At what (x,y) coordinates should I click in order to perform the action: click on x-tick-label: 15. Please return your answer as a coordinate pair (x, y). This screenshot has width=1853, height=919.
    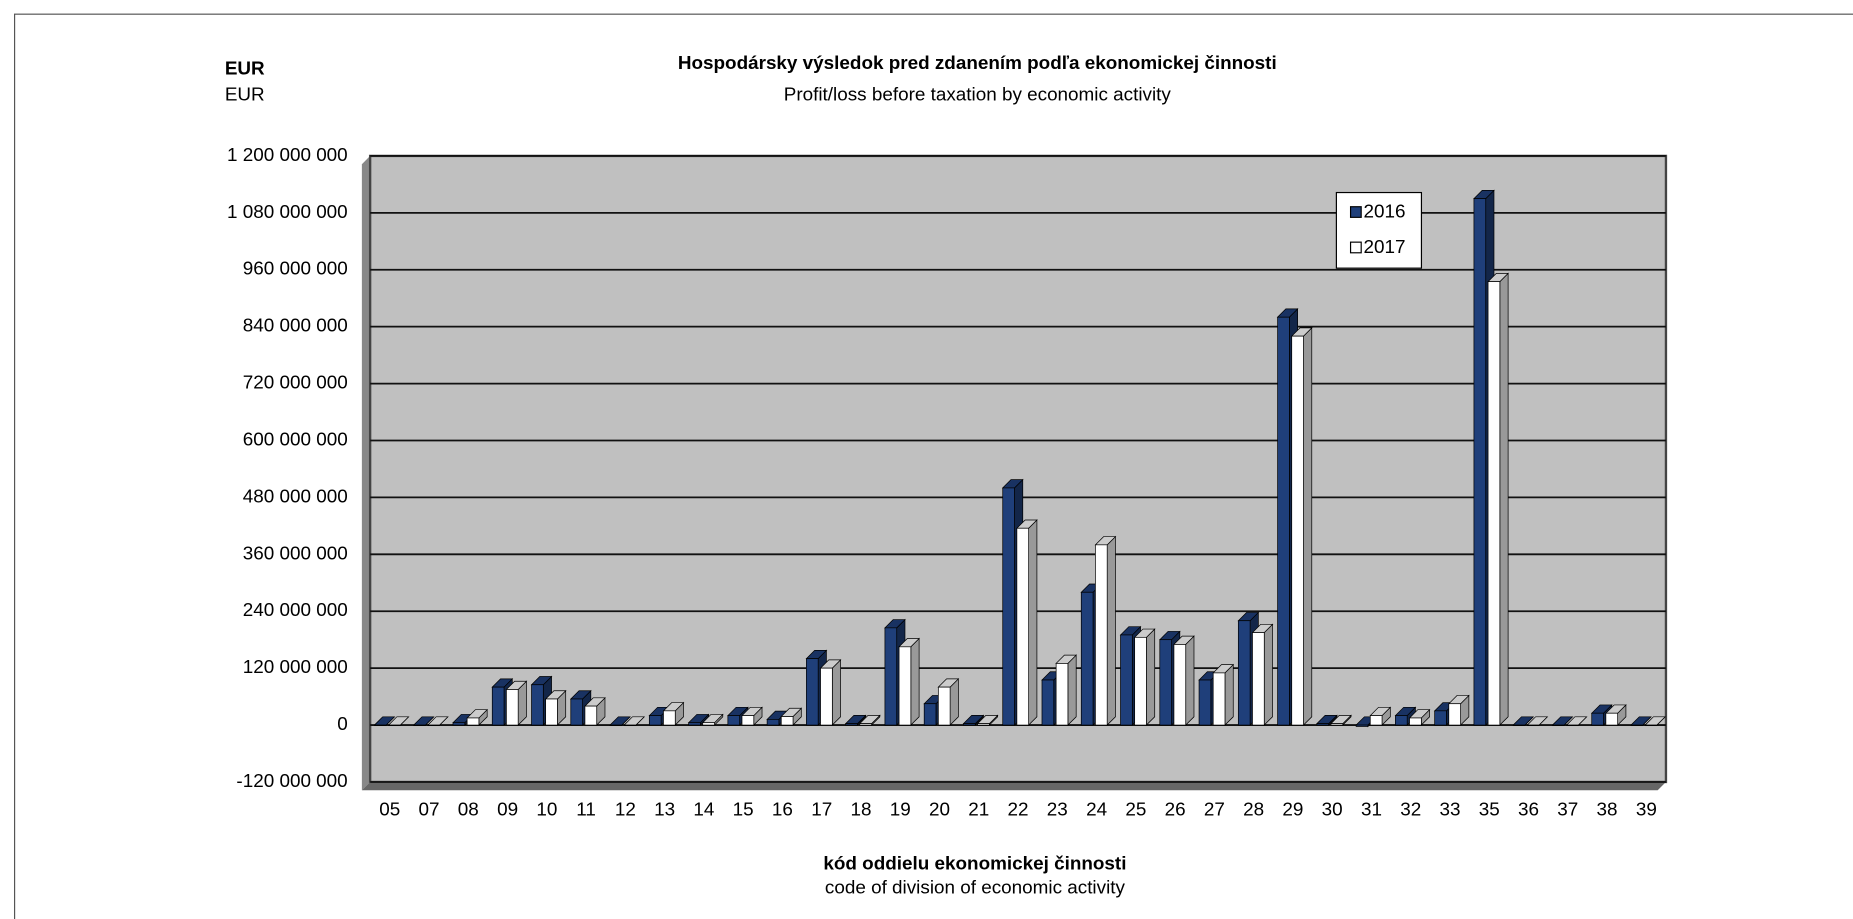
    Looking at the image, I should click on (743, 809).